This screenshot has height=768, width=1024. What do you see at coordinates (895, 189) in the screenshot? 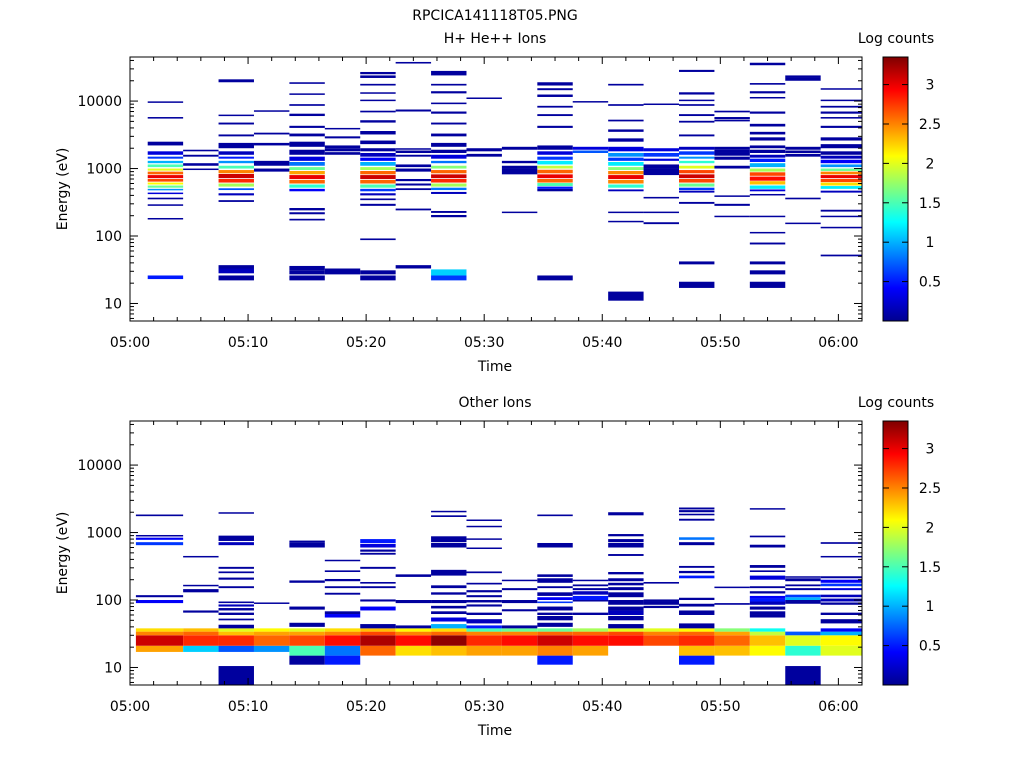
I see `colorbar` at bounding box center [895, 189].